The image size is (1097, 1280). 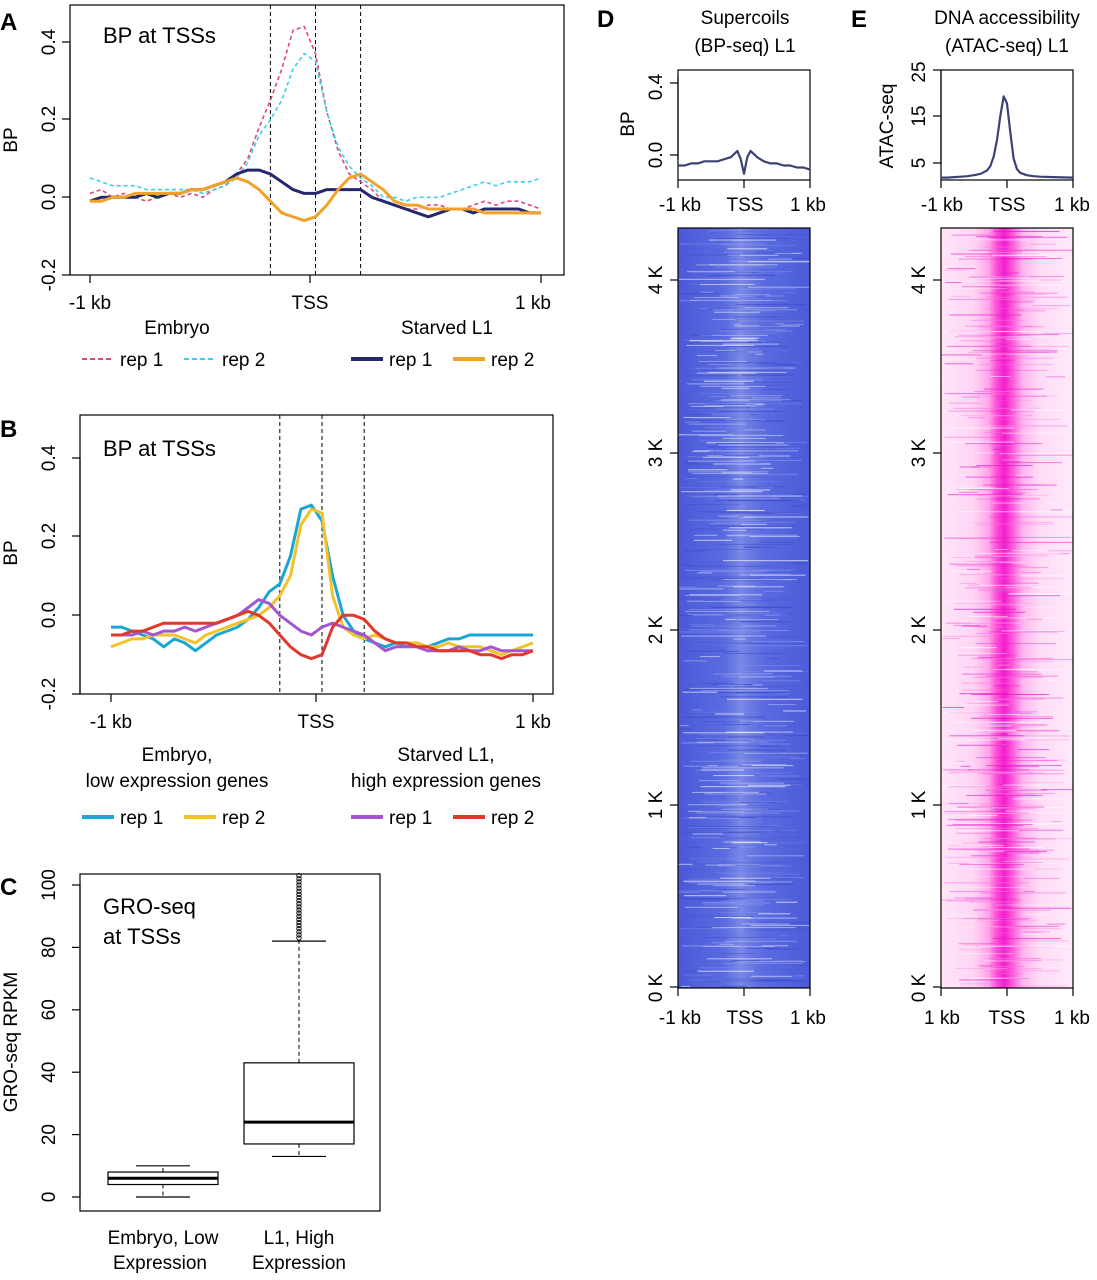 What do you see at coordinates (1072, 205) in the screenshot?
I see `panel-e-profile-xtick: 1 kb` at bounding box center [1072, 205].